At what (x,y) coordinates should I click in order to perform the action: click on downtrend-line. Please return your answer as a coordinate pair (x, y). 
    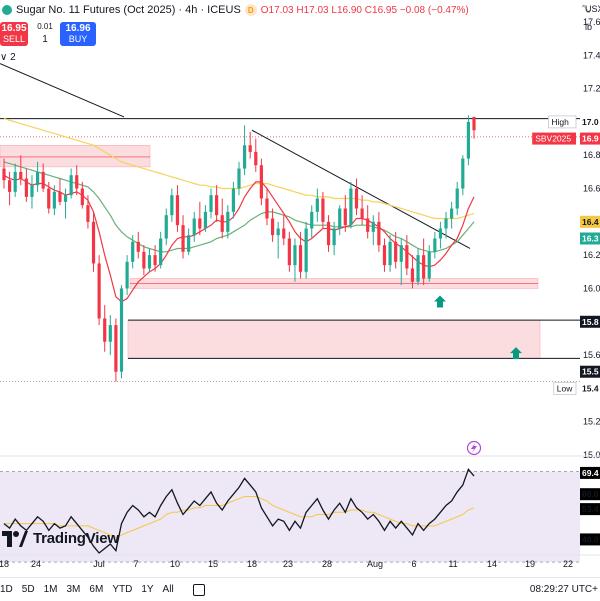
    Looking at the image, I should click on (361, 189).